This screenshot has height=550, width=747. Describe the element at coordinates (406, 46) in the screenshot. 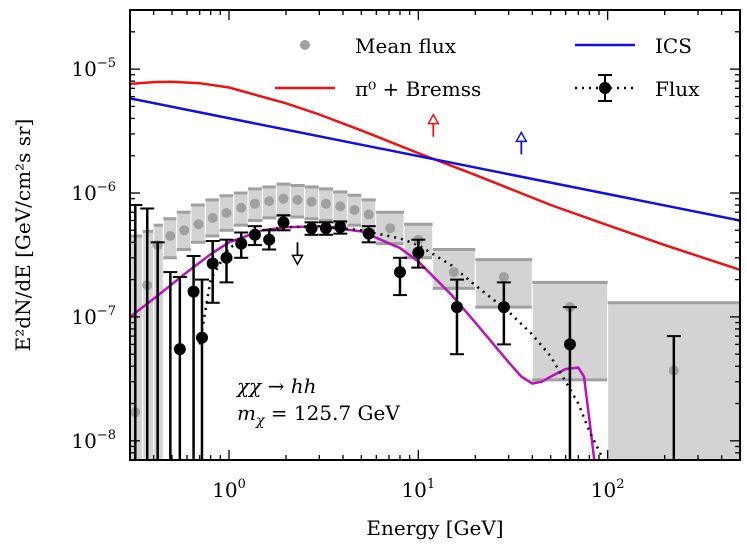

I see `legend-mean-flux-label: Mean flux` at that location.